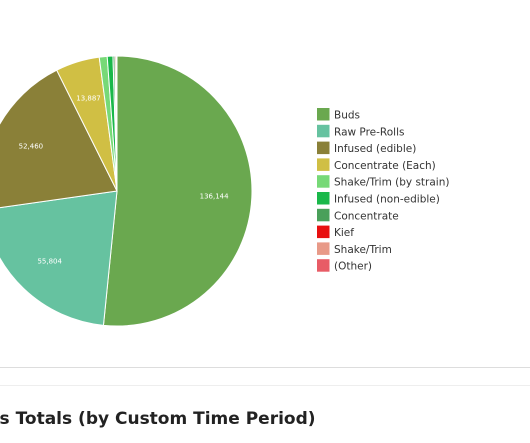 The image size is (530, 443). Describe the element at coordinates (347, 116) in the screenshot. I see `legend-label: Buds` at that location.